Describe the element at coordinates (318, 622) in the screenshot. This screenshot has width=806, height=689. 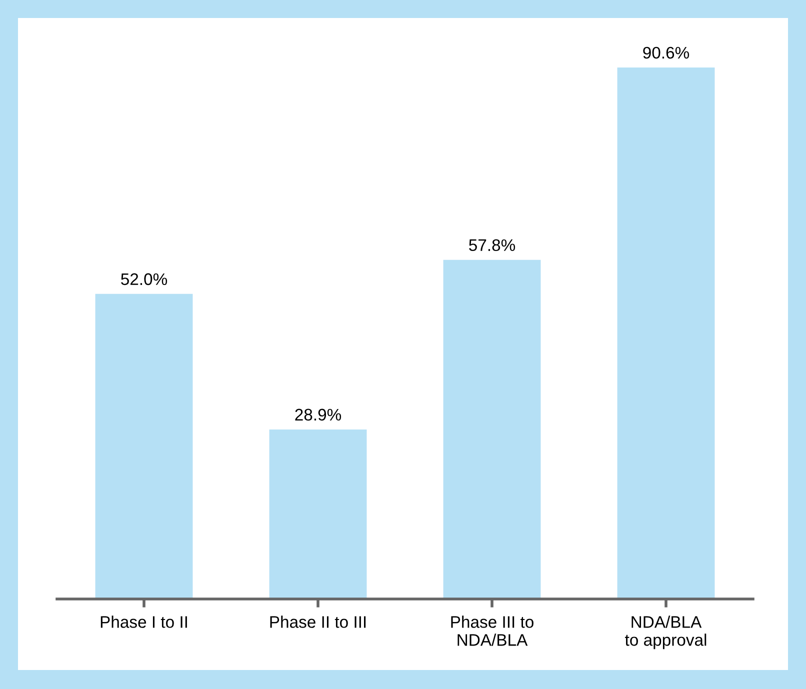
I see `x-tick-label: Phase II to III` at that location.